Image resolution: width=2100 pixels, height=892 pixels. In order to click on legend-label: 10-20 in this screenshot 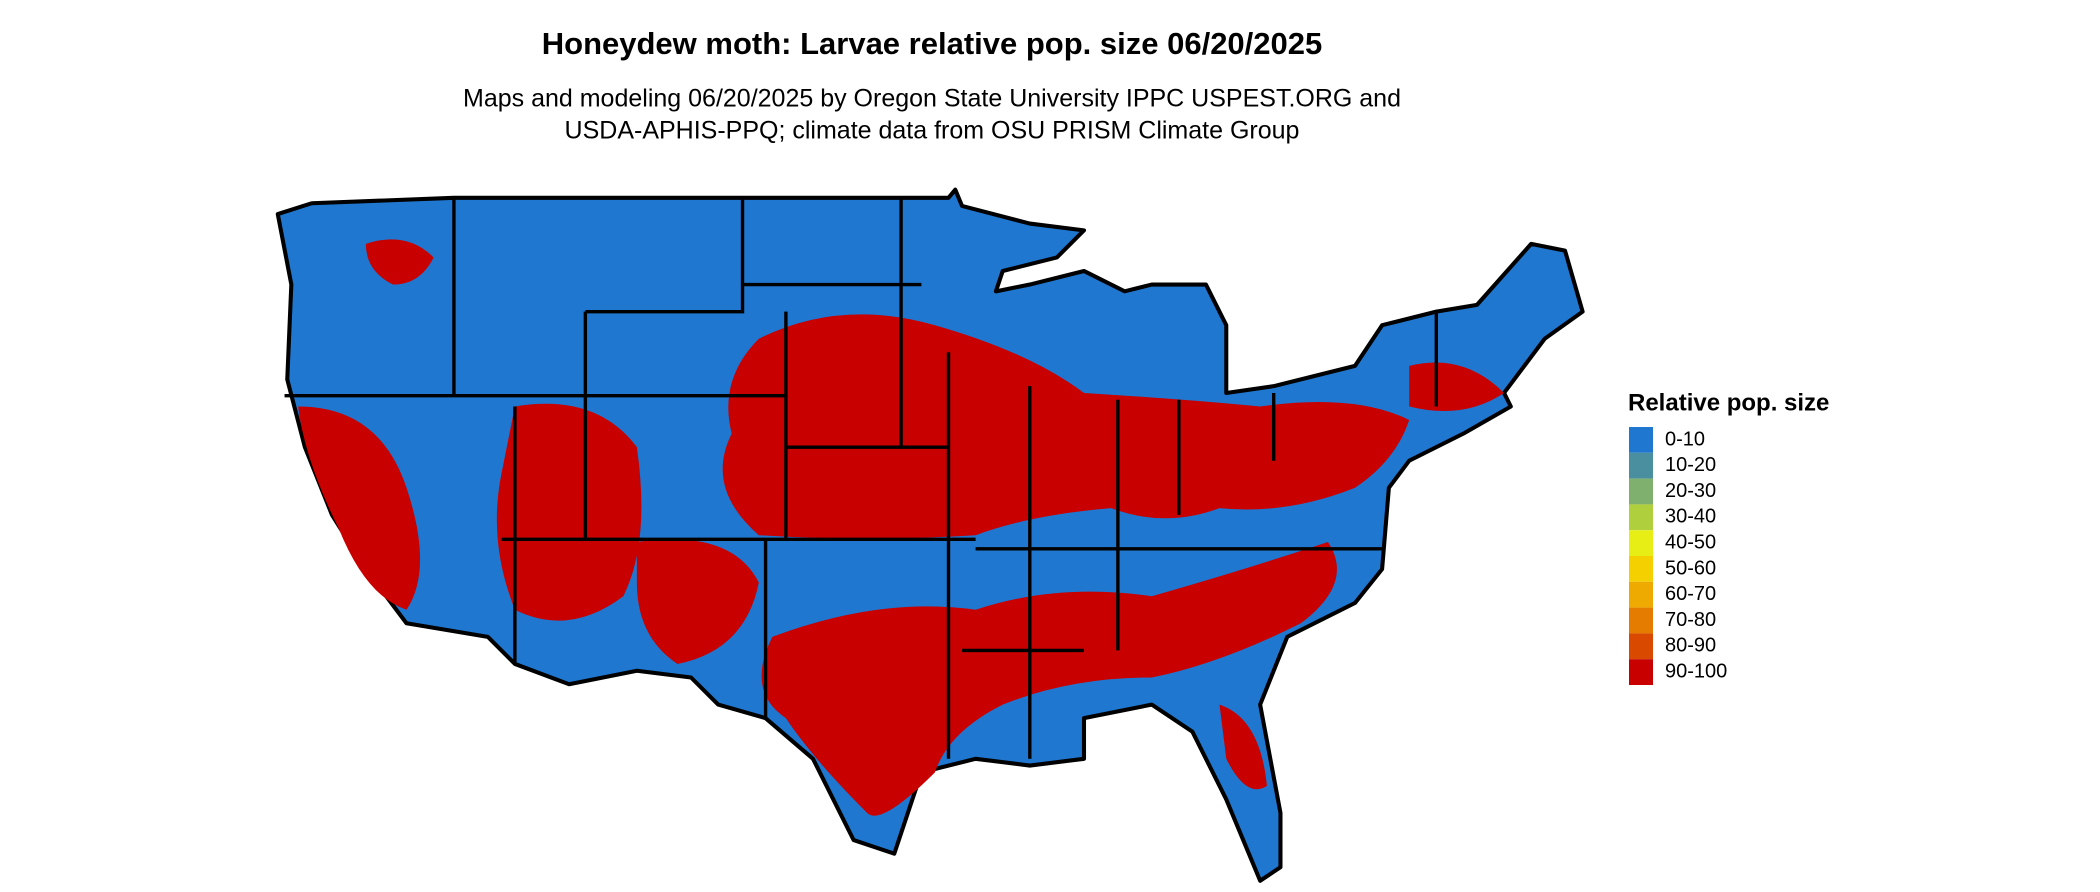, I will do `click(1690, 465)`.